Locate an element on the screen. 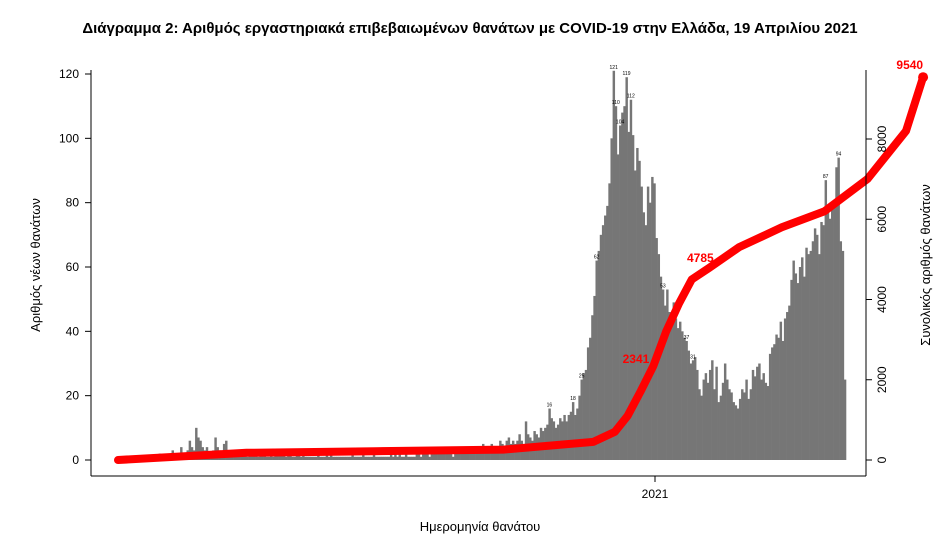  cumulative-value-label: 9540 is located at coordinates (909, 65).